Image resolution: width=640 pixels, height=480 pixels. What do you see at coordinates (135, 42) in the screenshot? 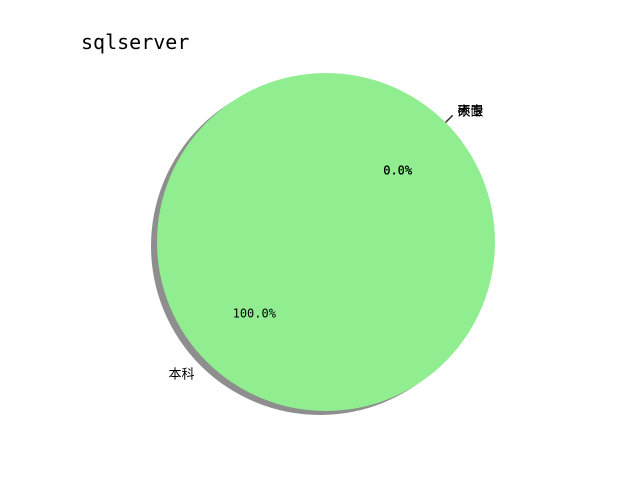
I see `chart-title: sqlserver` at bounding box center [135, 42].